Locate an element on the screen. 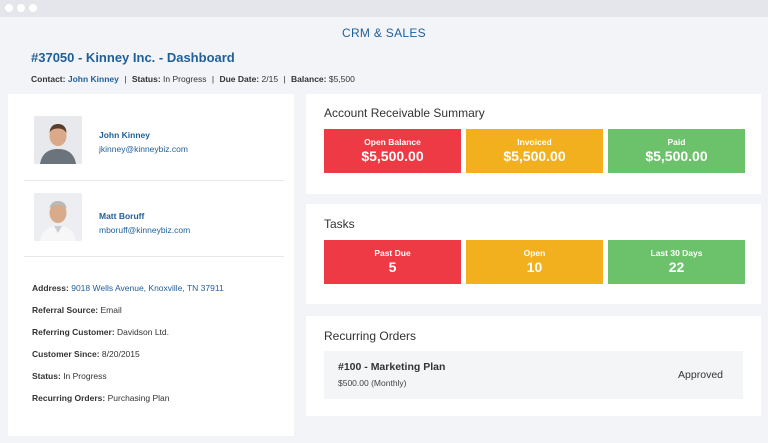  tile-label: Paid is located at coordinates (676, 142).